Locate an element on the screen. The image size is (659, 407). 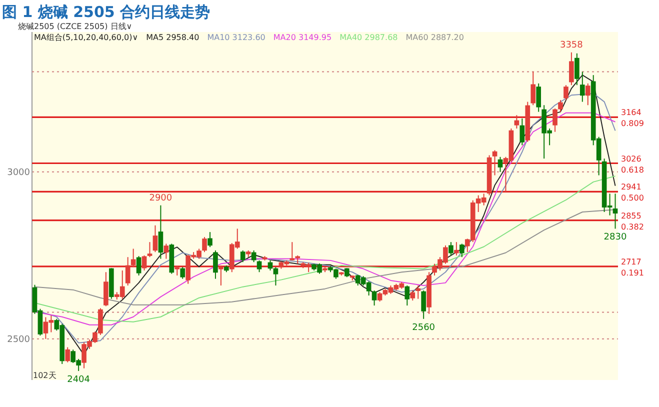
ref-line-label: 3164 0.809 is located at coordinates (632, 118).